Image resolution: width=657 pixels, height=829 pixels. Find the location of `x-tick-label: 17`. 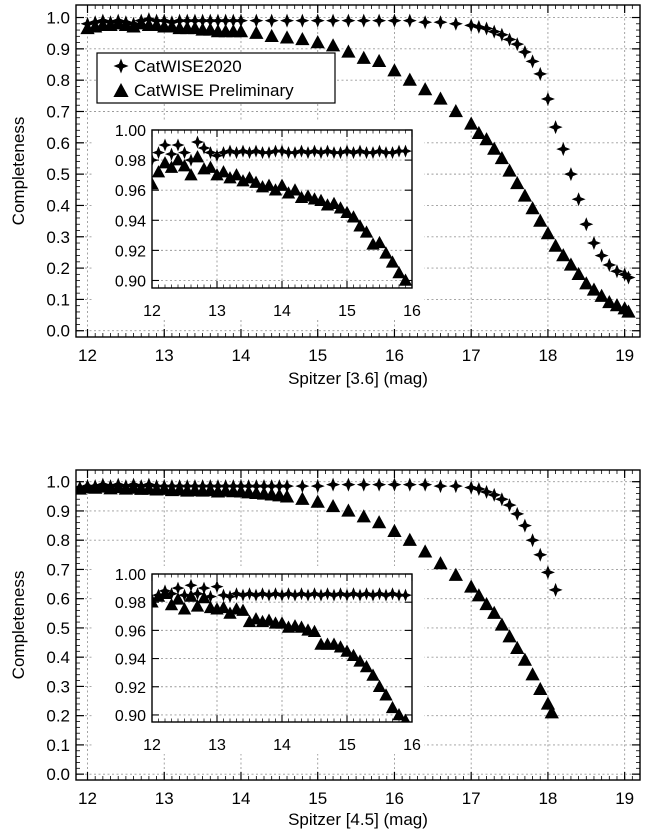

x-tick-label: 17 is located at coordinates (471, 798).